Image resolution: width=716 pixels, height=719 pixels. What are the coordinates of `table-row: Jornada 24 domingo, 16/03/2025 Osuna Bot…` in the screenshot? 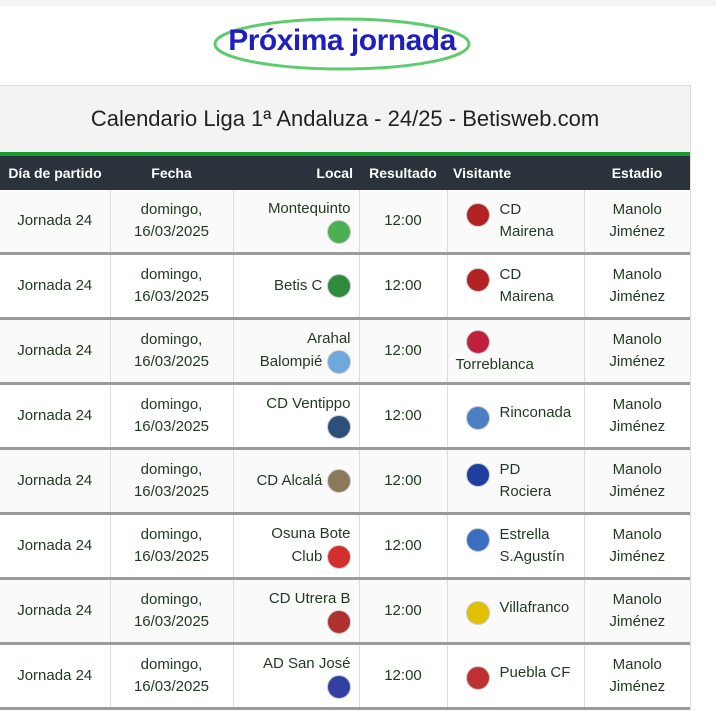 It's located at (345, 546).